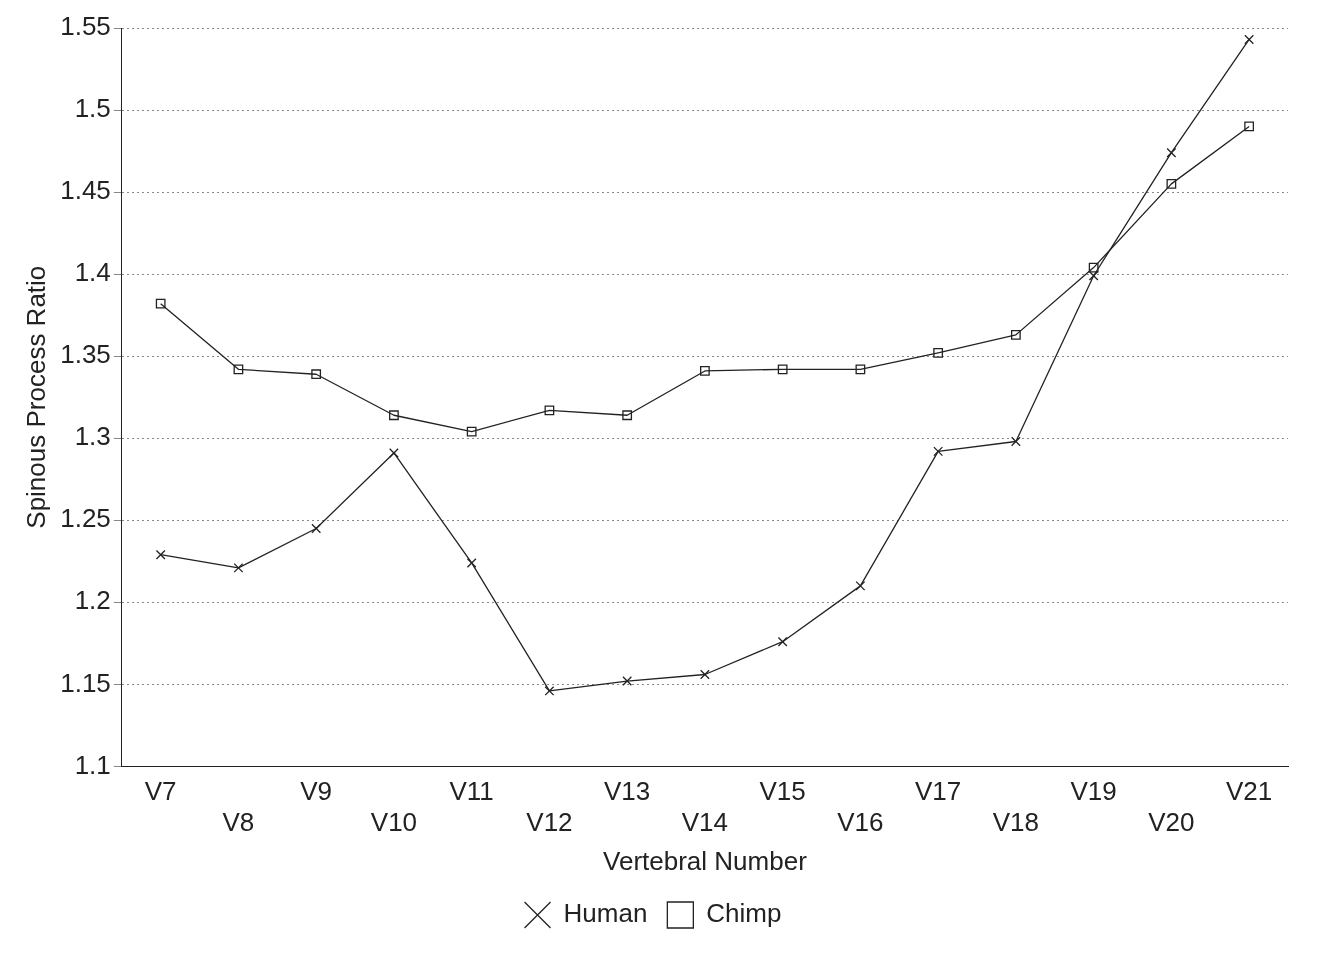 The width and height of the screenshot is (1331, 963). Describe the element at coordinates (238, 822) in the screenshot. I see `x-tick-label: V8` at that location.